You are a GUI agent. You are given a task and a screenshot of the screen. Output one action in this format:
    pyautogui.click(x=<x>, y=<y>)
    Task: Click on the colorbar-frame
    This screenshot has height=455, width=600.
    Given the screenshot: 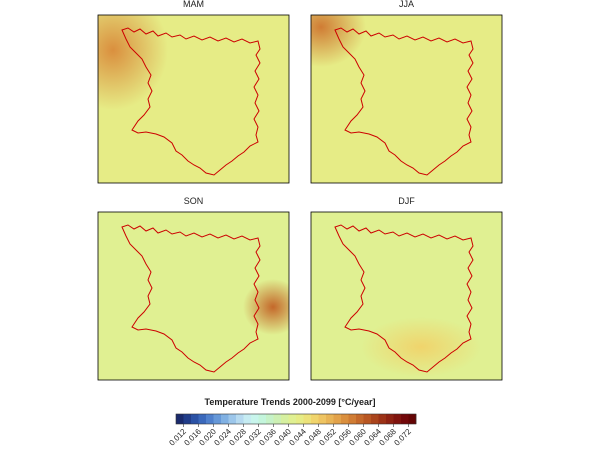 What is the action you would take?
    pyautogui.click(x=296, y=419)
    